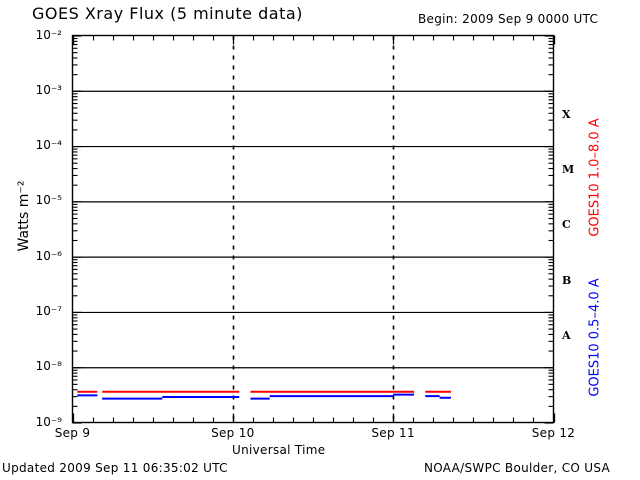  Describe the element at coordinates (48, 421) in the screenshot. I see `ytick-label: 10⁻⁹` at that location.